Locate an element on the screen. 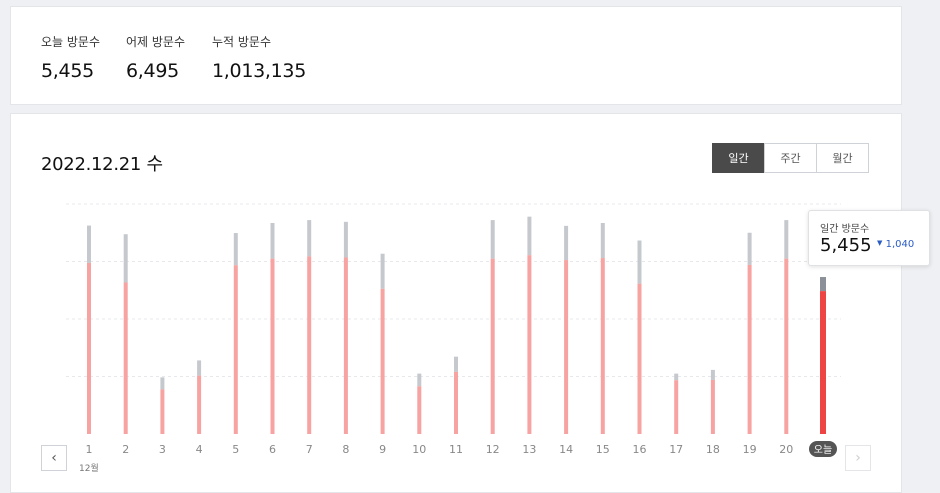 Image resolution: width=940 pixels, height=493 pixels. yesterday-visits-value: 6,495 is located at coordinates (152, 71).